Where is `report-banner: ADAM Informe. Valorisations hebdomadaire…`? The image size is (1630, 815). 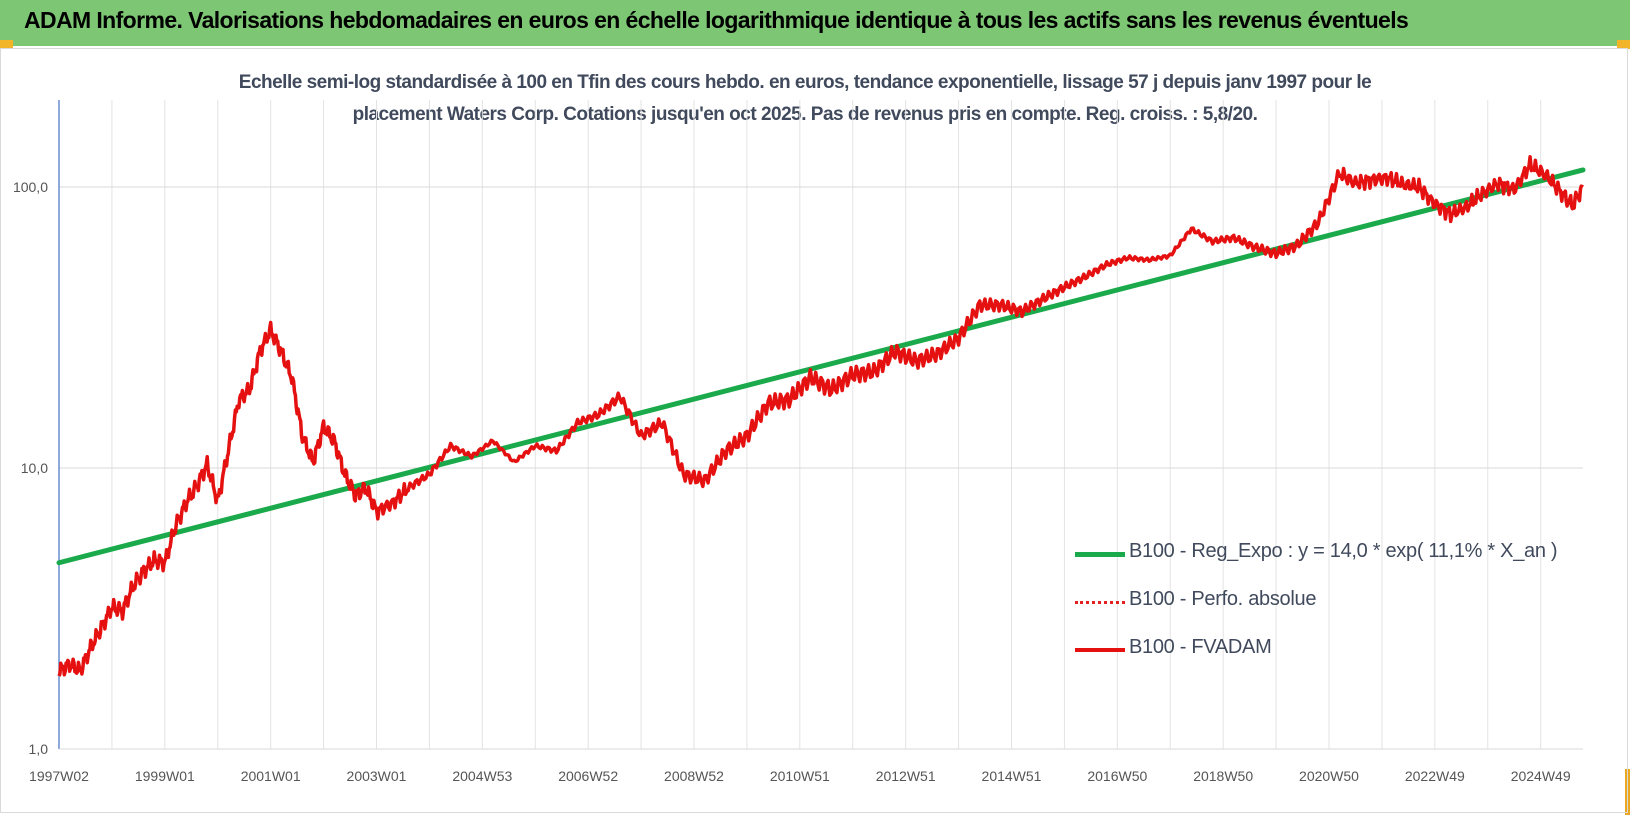
report-banner: ADAM Informe. Valorisations hebdomadaire… is located at coordinates (815, 23).